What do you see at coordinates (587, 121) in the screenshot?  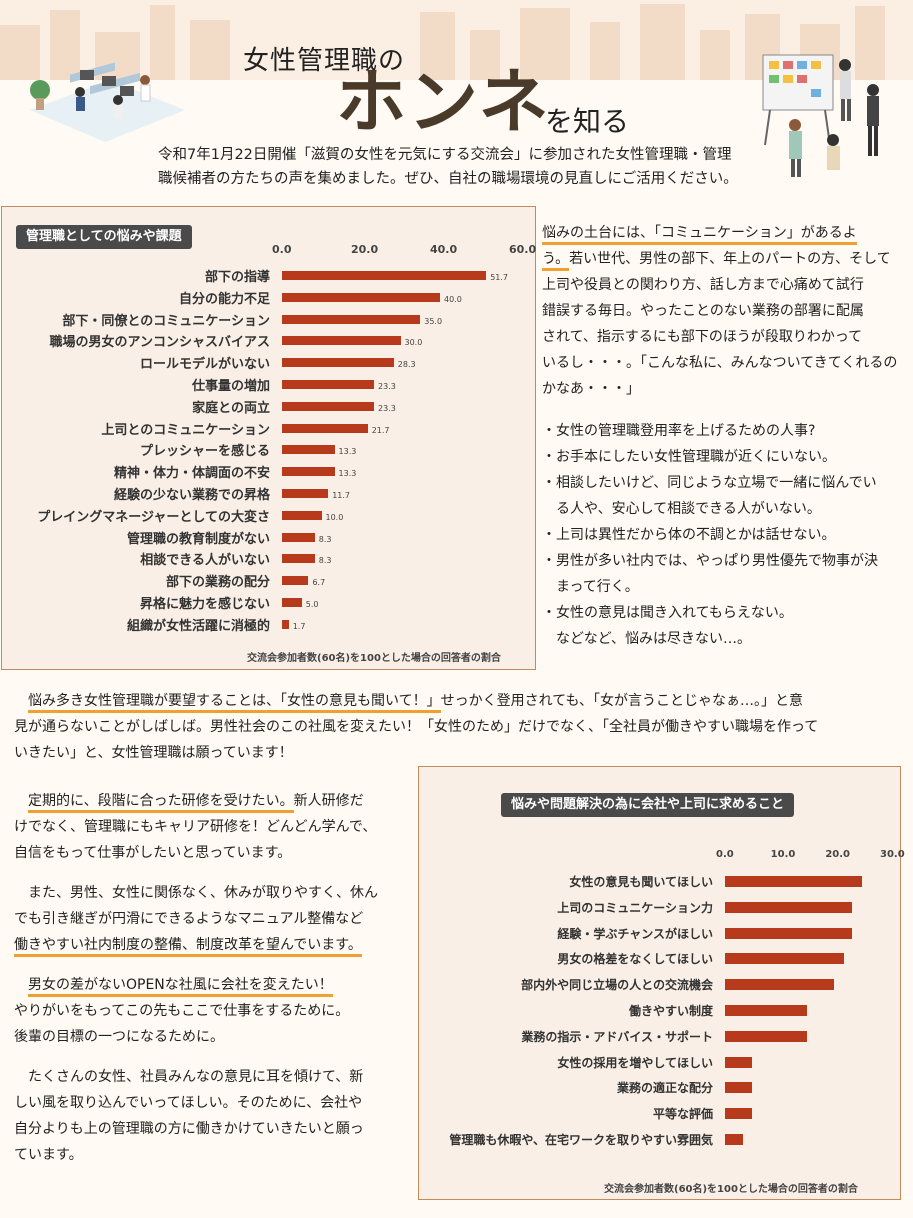 I see `header-title-suffix: を知る` at bounding box center [587, 121].